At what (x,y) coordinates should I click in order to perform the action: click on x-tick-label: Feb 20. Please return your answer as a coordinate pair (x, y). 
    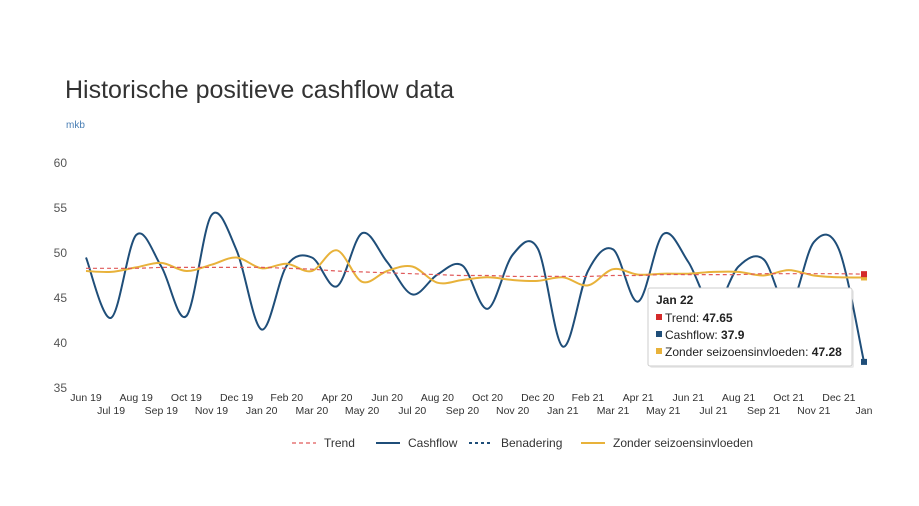
    Looking at the image, I should click on (286, 398).